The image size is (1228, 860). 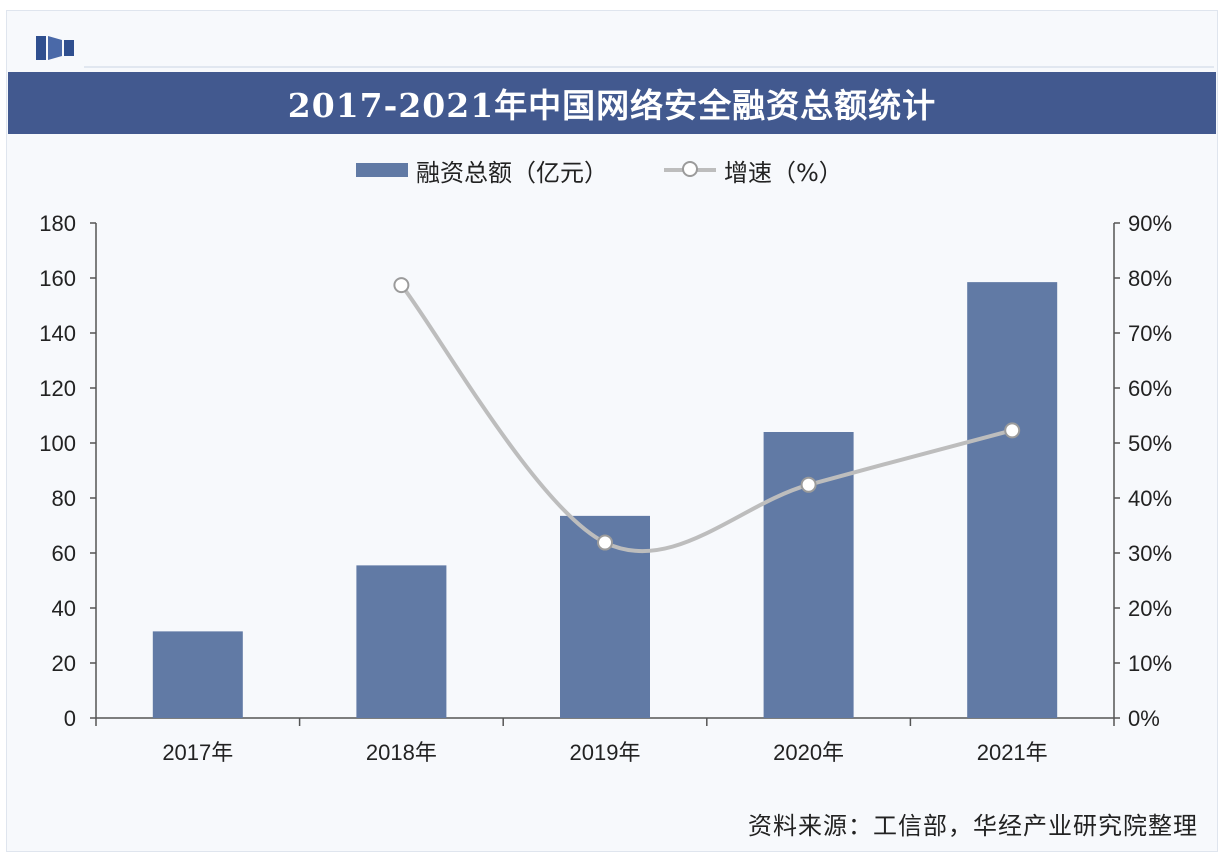 What do you see at coordinates (57, 388) in the screenshot?
I see `y-left-tick-label: 120` at bounding box center [57, 388].